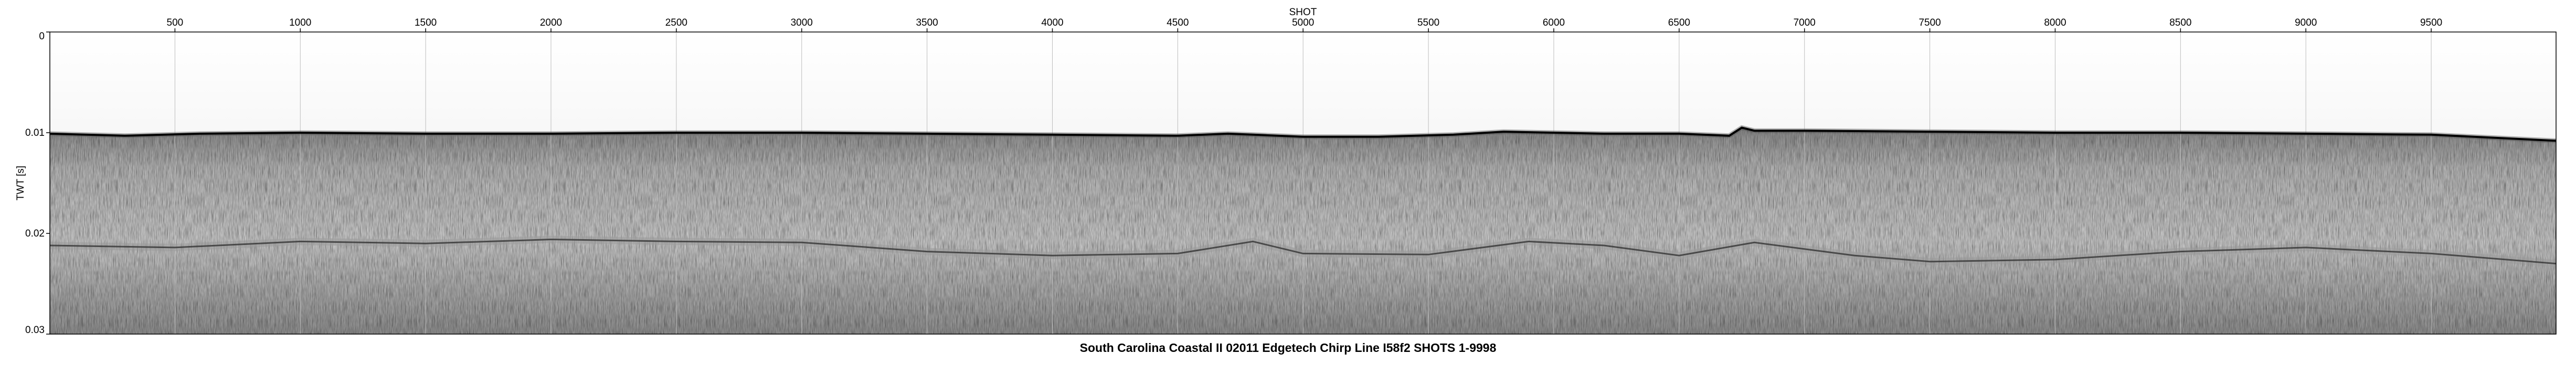 This screenshot has height=375, width=2576. What do you see at coordinates (300, 22) in the screenshot?
I see `x-tick-label: 1000` at bounding box center [300, 22].